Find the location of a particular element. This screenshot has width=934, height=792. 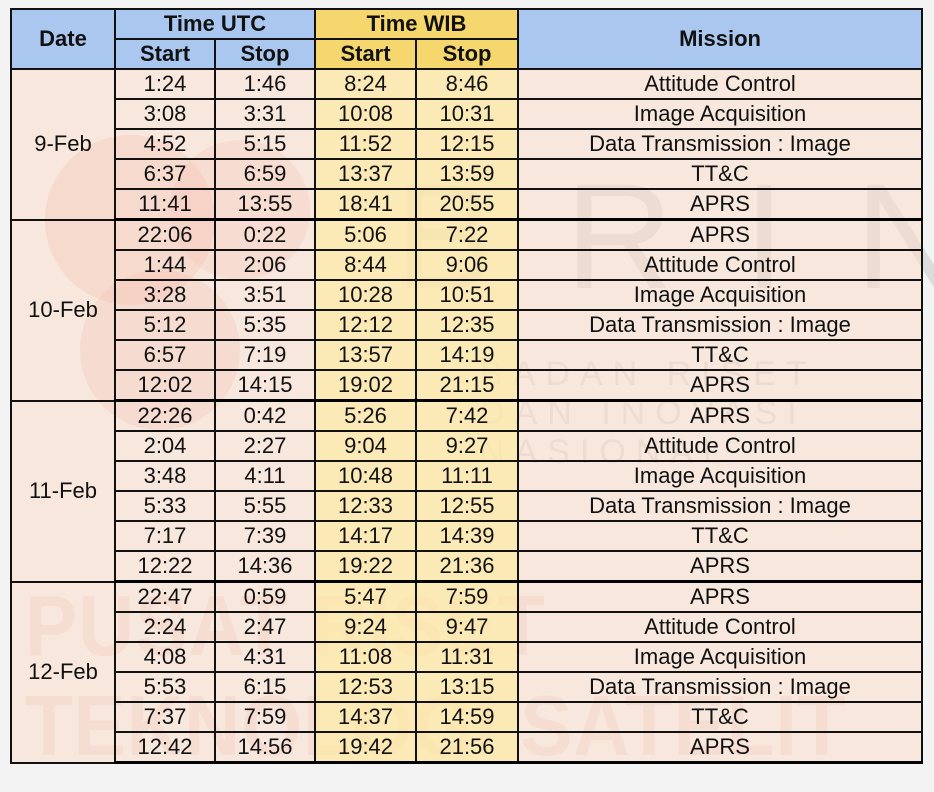

utc-start-cell: 4:52 is located at coordinates (165, 144).